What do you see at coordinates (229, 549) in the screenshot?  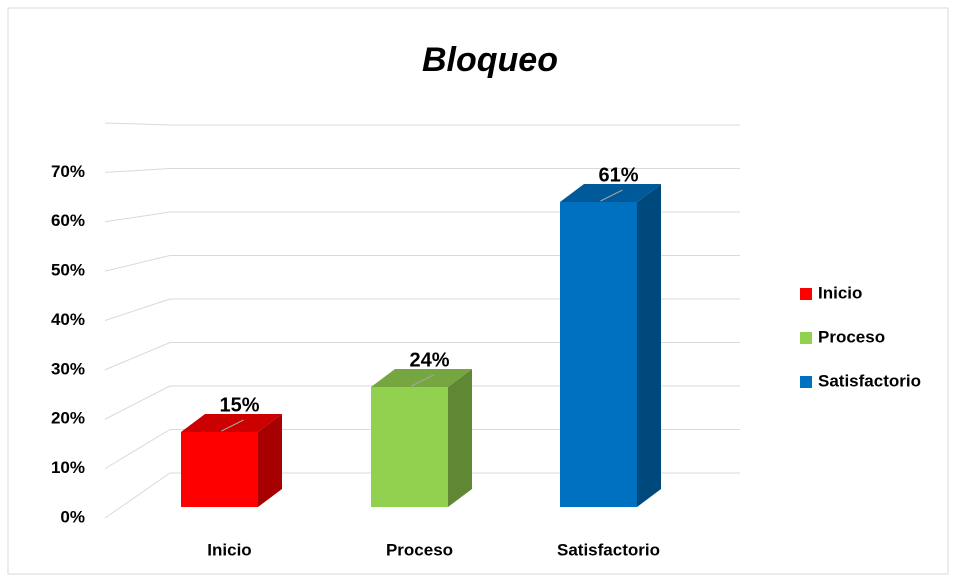 I see `x-tick-label: Inicio` at bounding box center [229, 549].